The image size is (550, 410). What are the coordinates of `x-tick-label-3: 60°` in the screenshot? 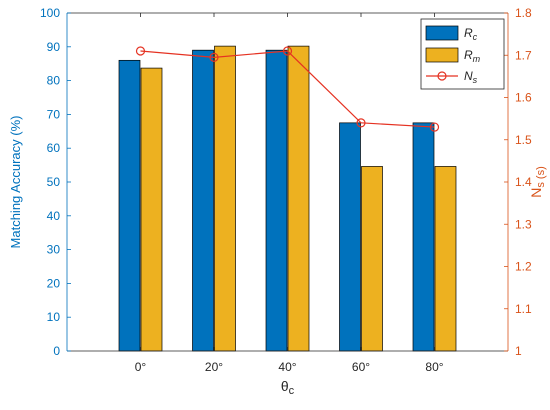 It's located at (361, 367).